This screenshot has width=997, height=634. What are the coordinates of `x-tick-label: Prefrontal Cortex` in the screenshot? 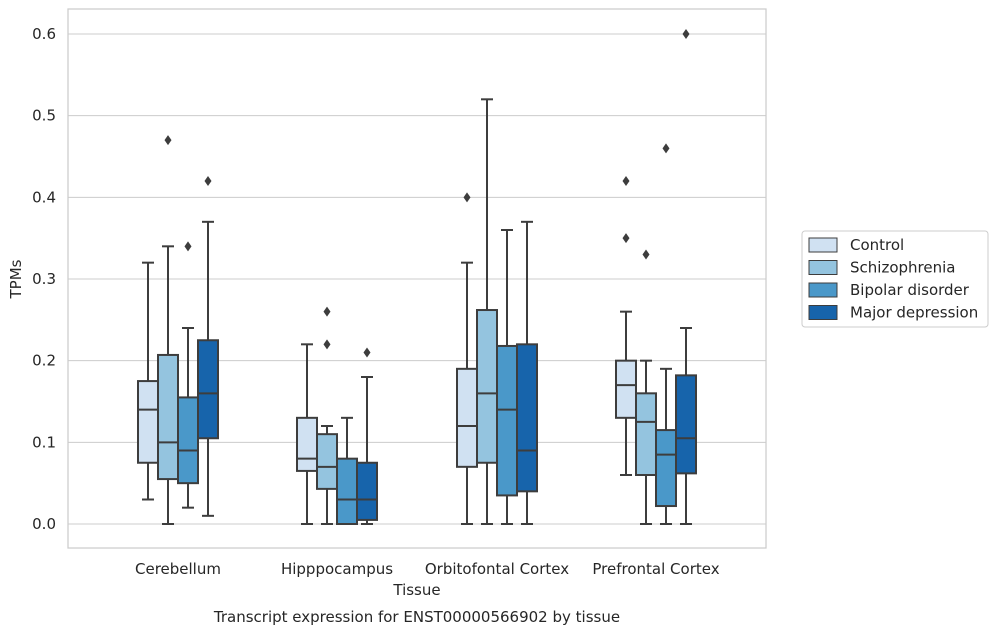 It's located at (655, 569).